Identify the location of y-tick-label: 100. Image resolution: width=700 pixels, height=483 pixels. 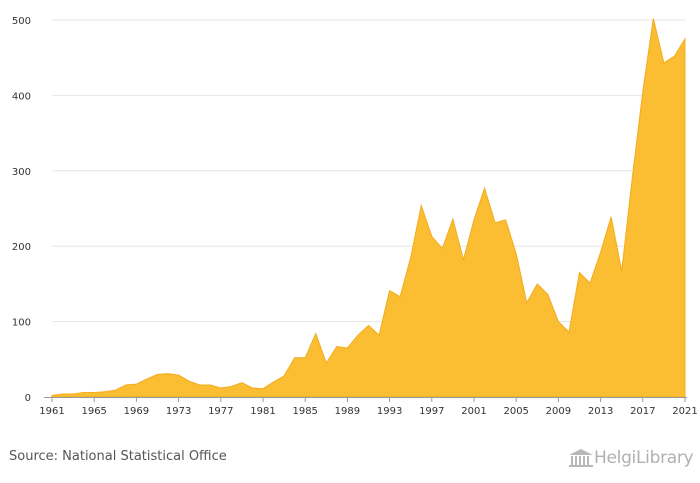
(21, 323).